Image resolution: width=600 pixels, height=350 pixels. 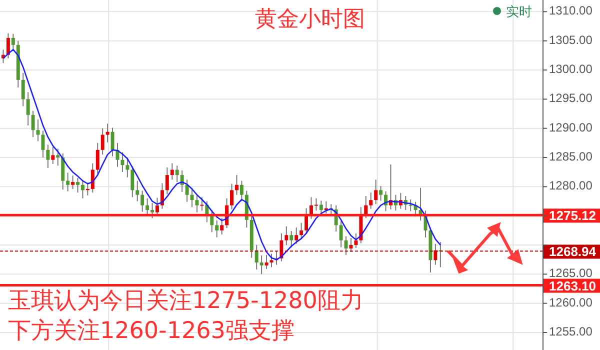 I want to click on y-tick-label: 1280.00, so click(x=571, y=185).